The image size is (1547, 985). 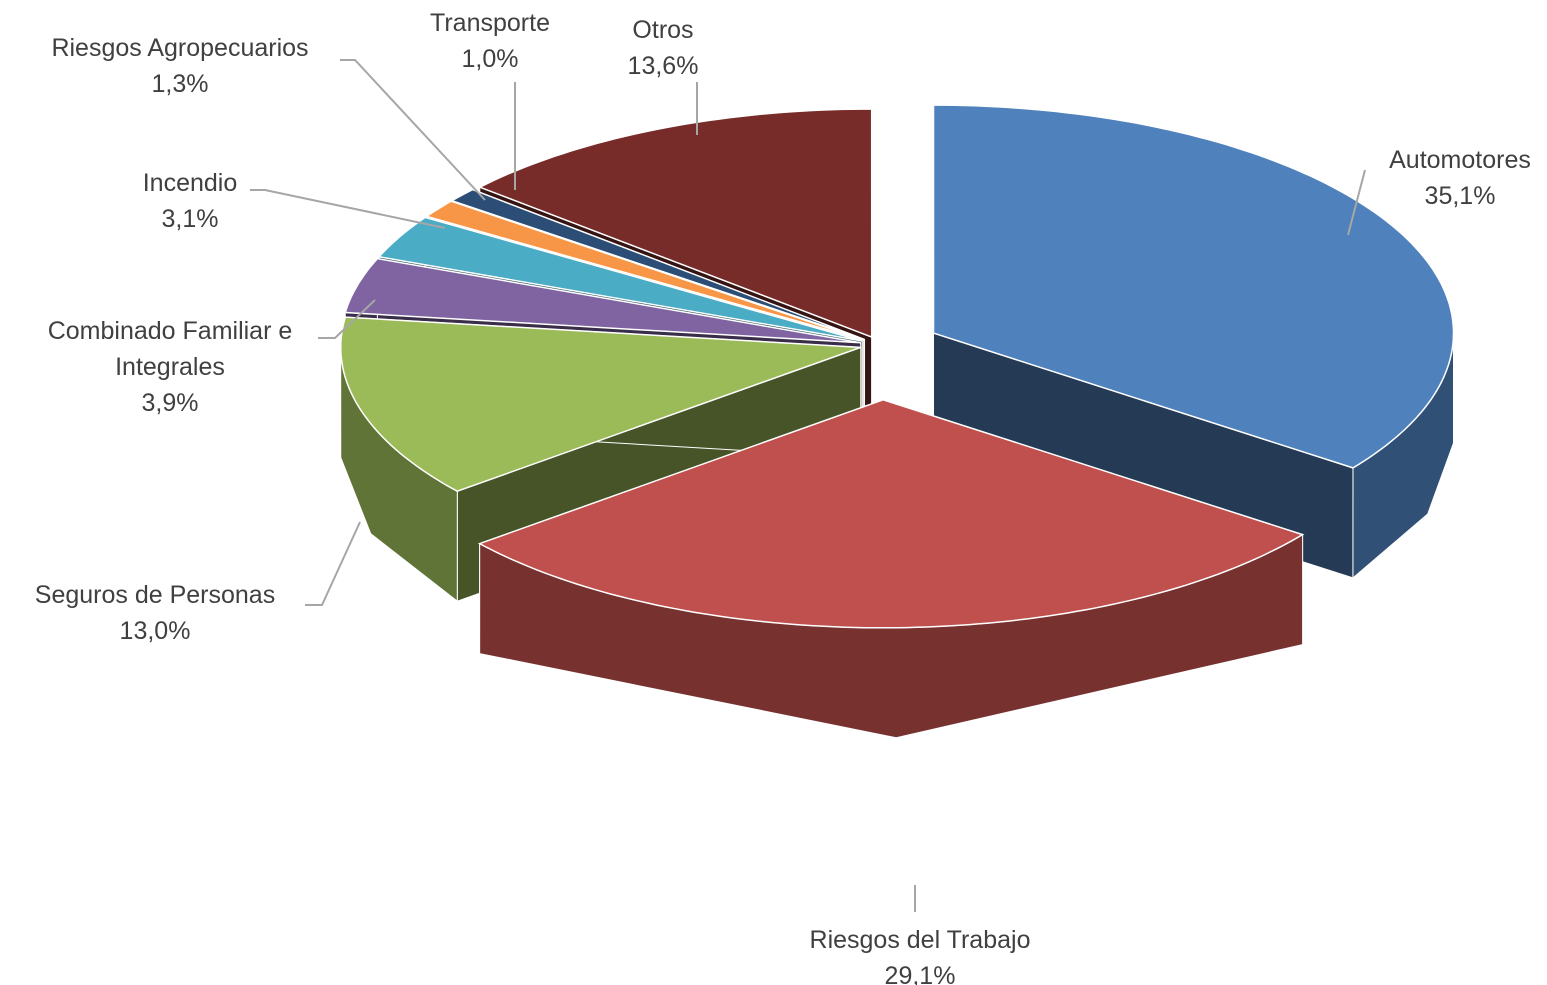 I want to click on category-label: Otros, so click(x=663, y=30).